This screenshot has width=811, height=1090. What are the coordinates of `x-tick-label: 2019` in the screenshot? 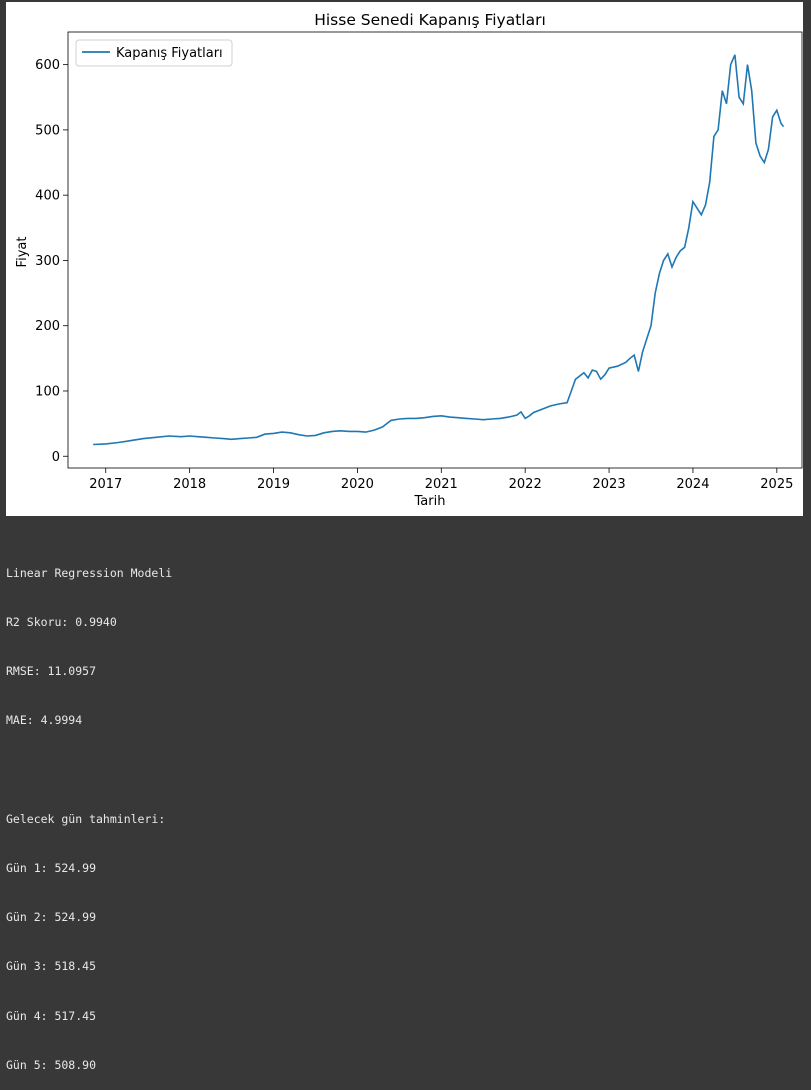 It's located at (273, 484).